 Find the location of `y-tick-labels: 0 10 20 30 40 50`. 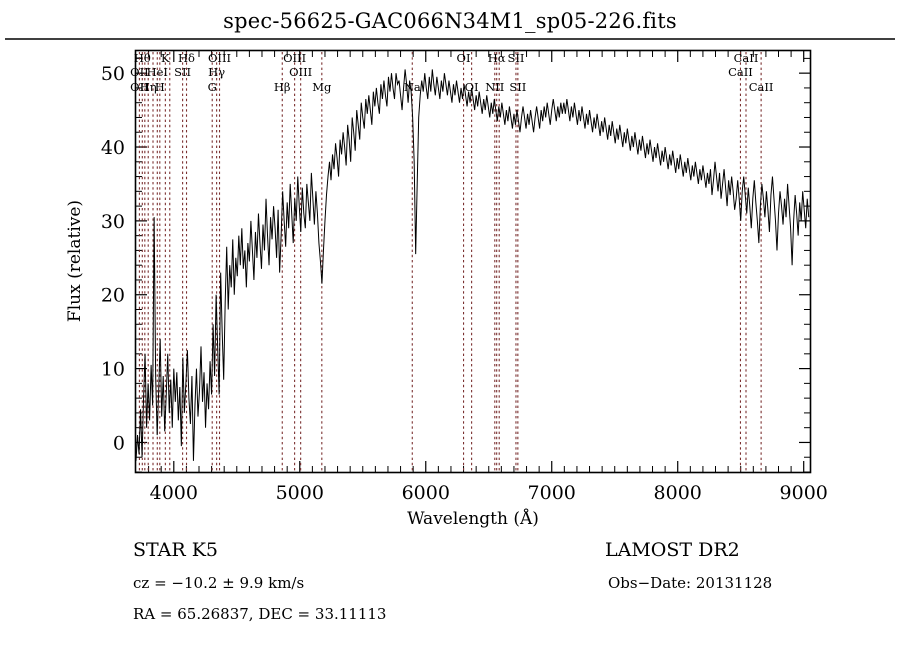

y-tick-labels: 0 10 20 30 40 50 is located at coordinates (113, 258).